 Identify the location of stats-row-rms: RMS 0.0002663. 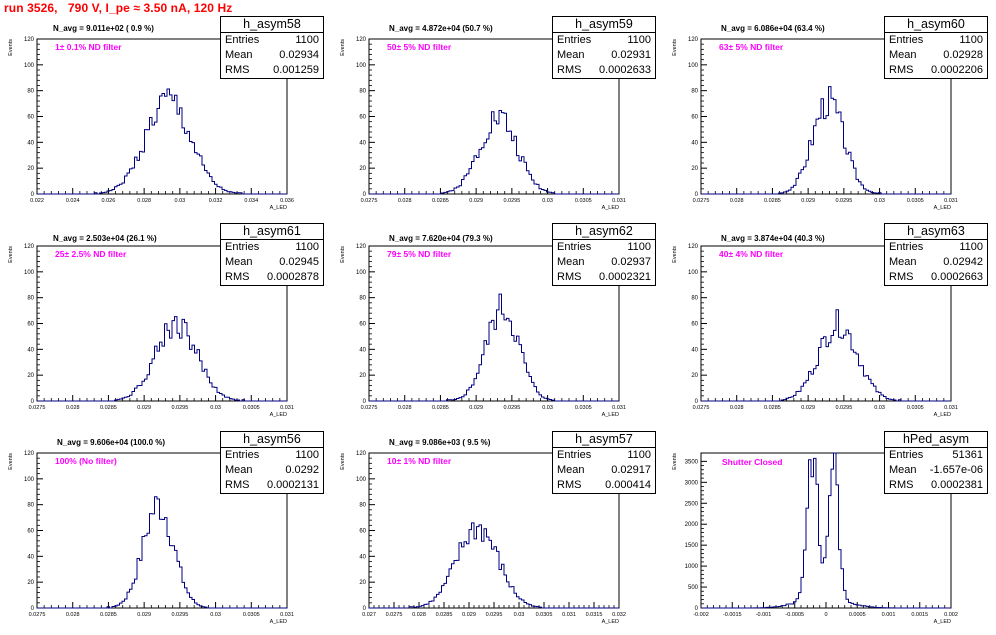
(936, 277).